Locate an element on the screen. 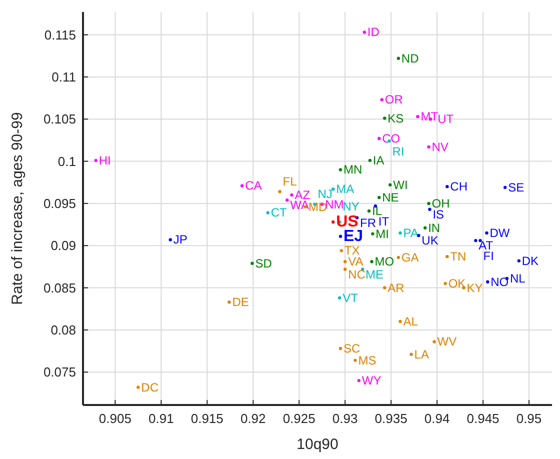 This screenshot has width=560, height=459. data-label: DK is located at coordinates (530, 261).